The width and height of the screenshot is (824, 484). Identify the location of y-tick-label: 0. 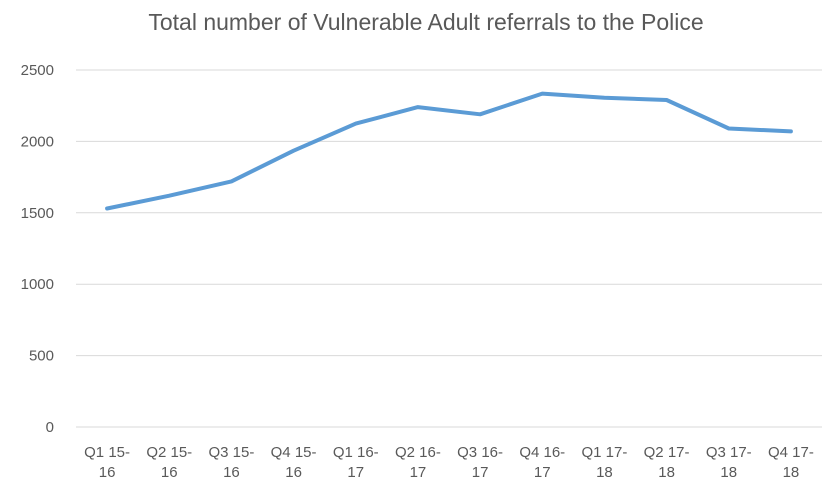
(50, 427).